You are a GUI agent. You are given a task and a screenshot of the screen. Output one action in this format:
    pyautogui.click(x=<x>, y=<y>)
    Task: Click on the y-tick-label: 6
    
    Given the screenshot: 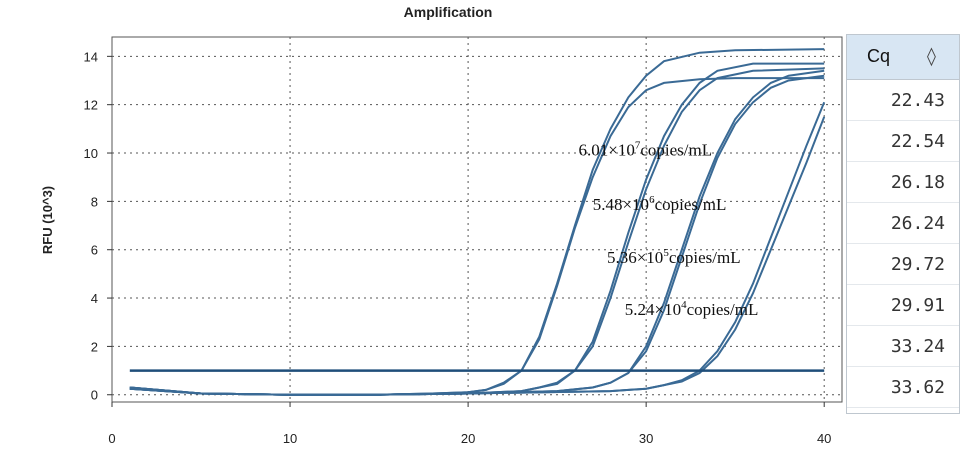 What is the action you would take?
    pyautogui.click(x=94, y=250)
    